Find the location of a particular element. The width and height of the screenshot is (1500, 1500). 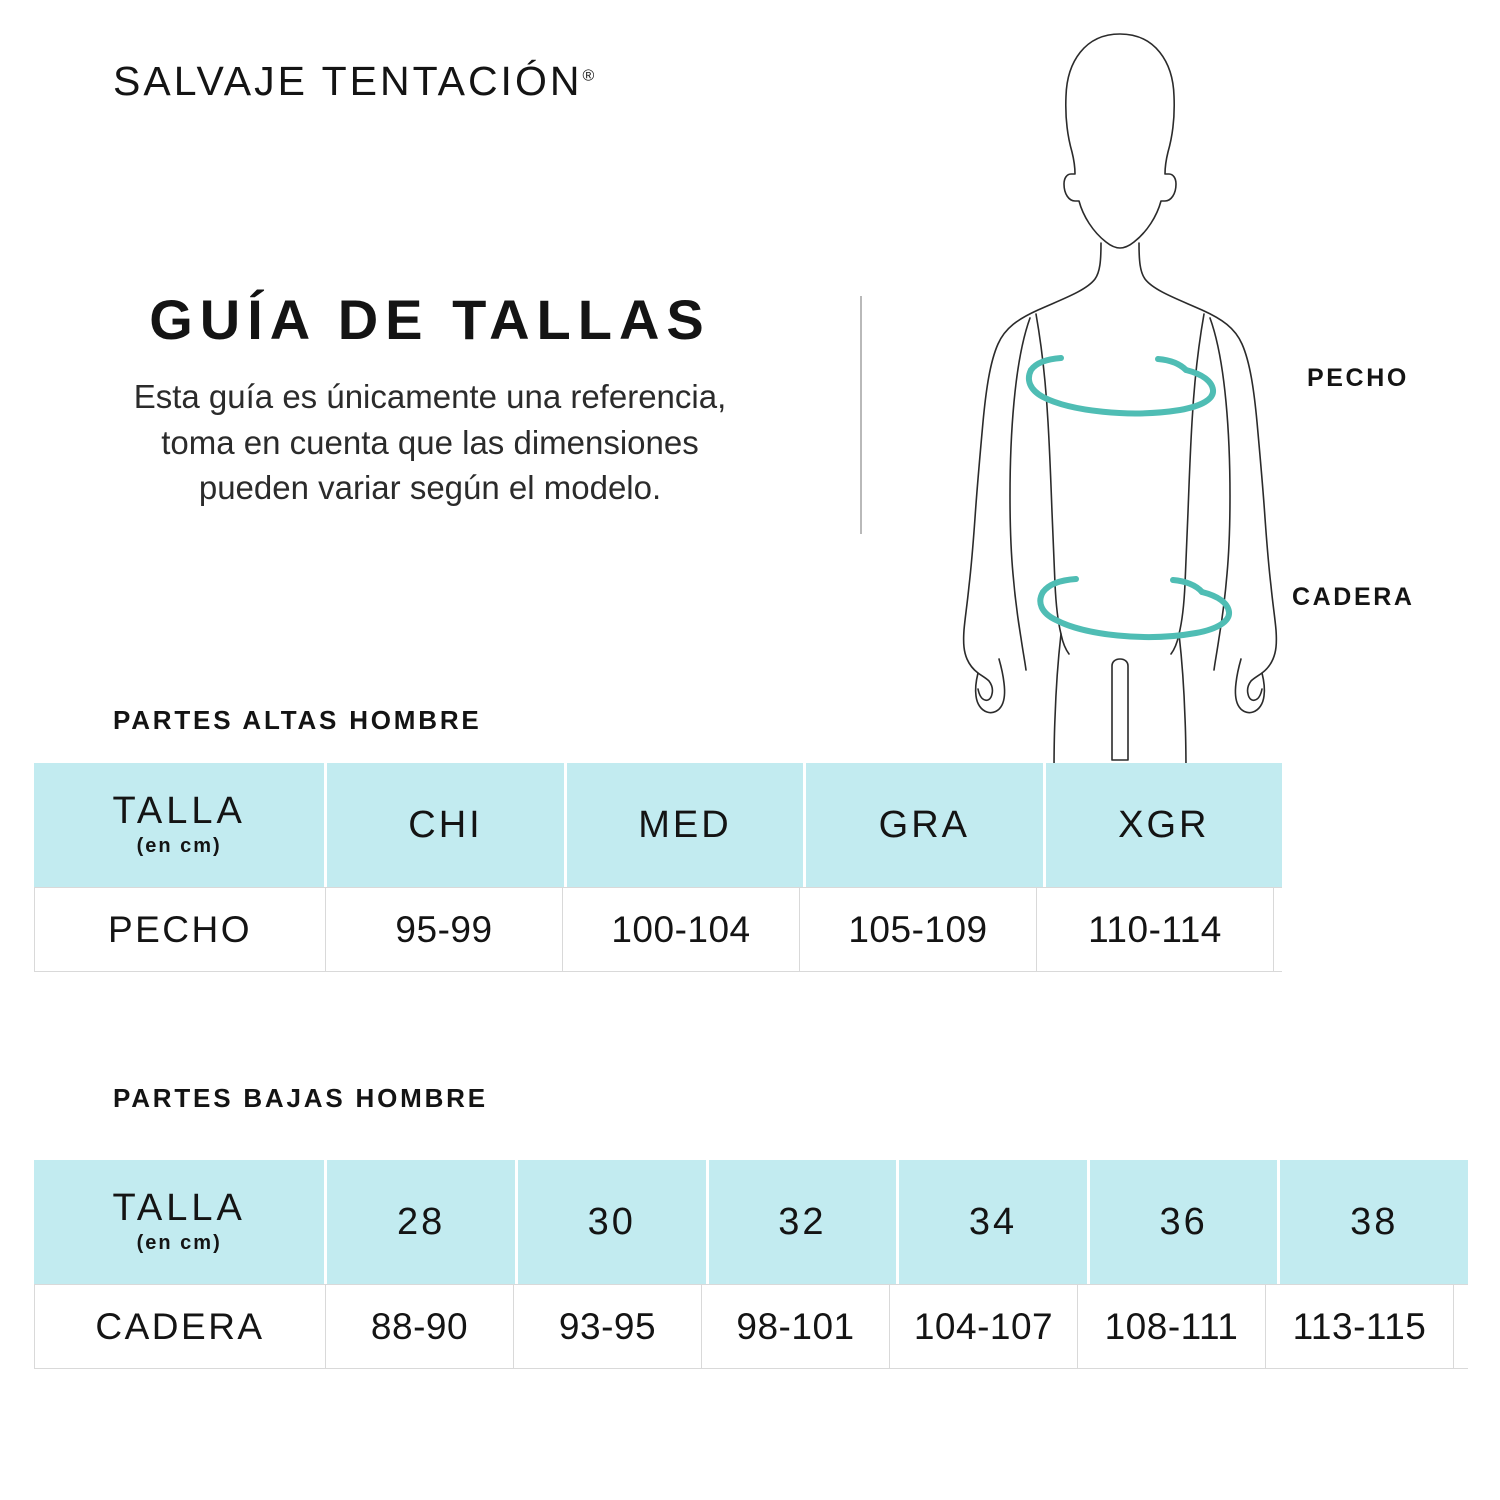

row-value: 93-95 is located at coordinates (607, 1326).